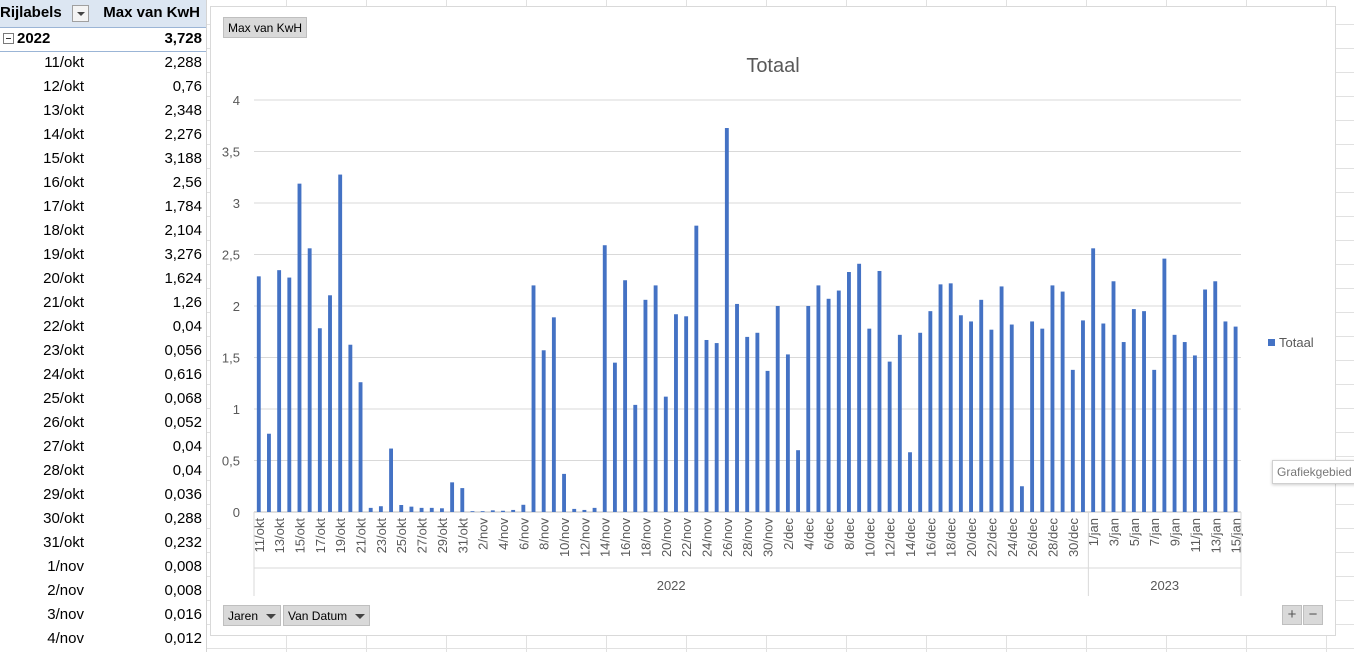  What do you see at coordinates (1114, 532) in the screenshot?
I see `x-tick-label: 3/jan` at bounding box center [1114, 532].